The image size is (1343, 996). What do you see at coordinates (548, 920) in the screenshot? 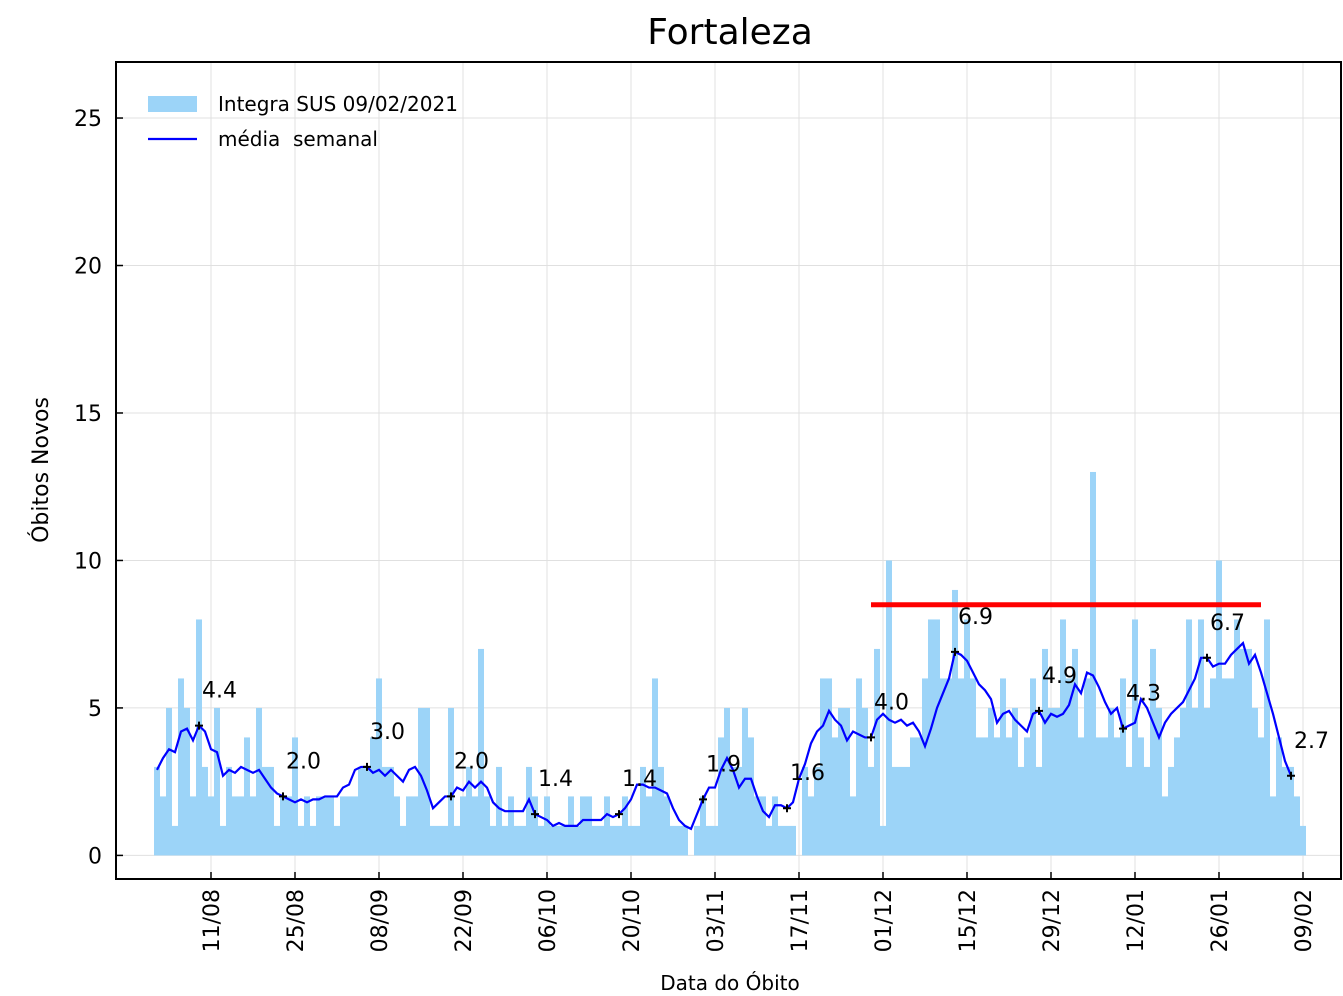
I see `x-tick-label: 06/10` at bounding box center [548, 920].